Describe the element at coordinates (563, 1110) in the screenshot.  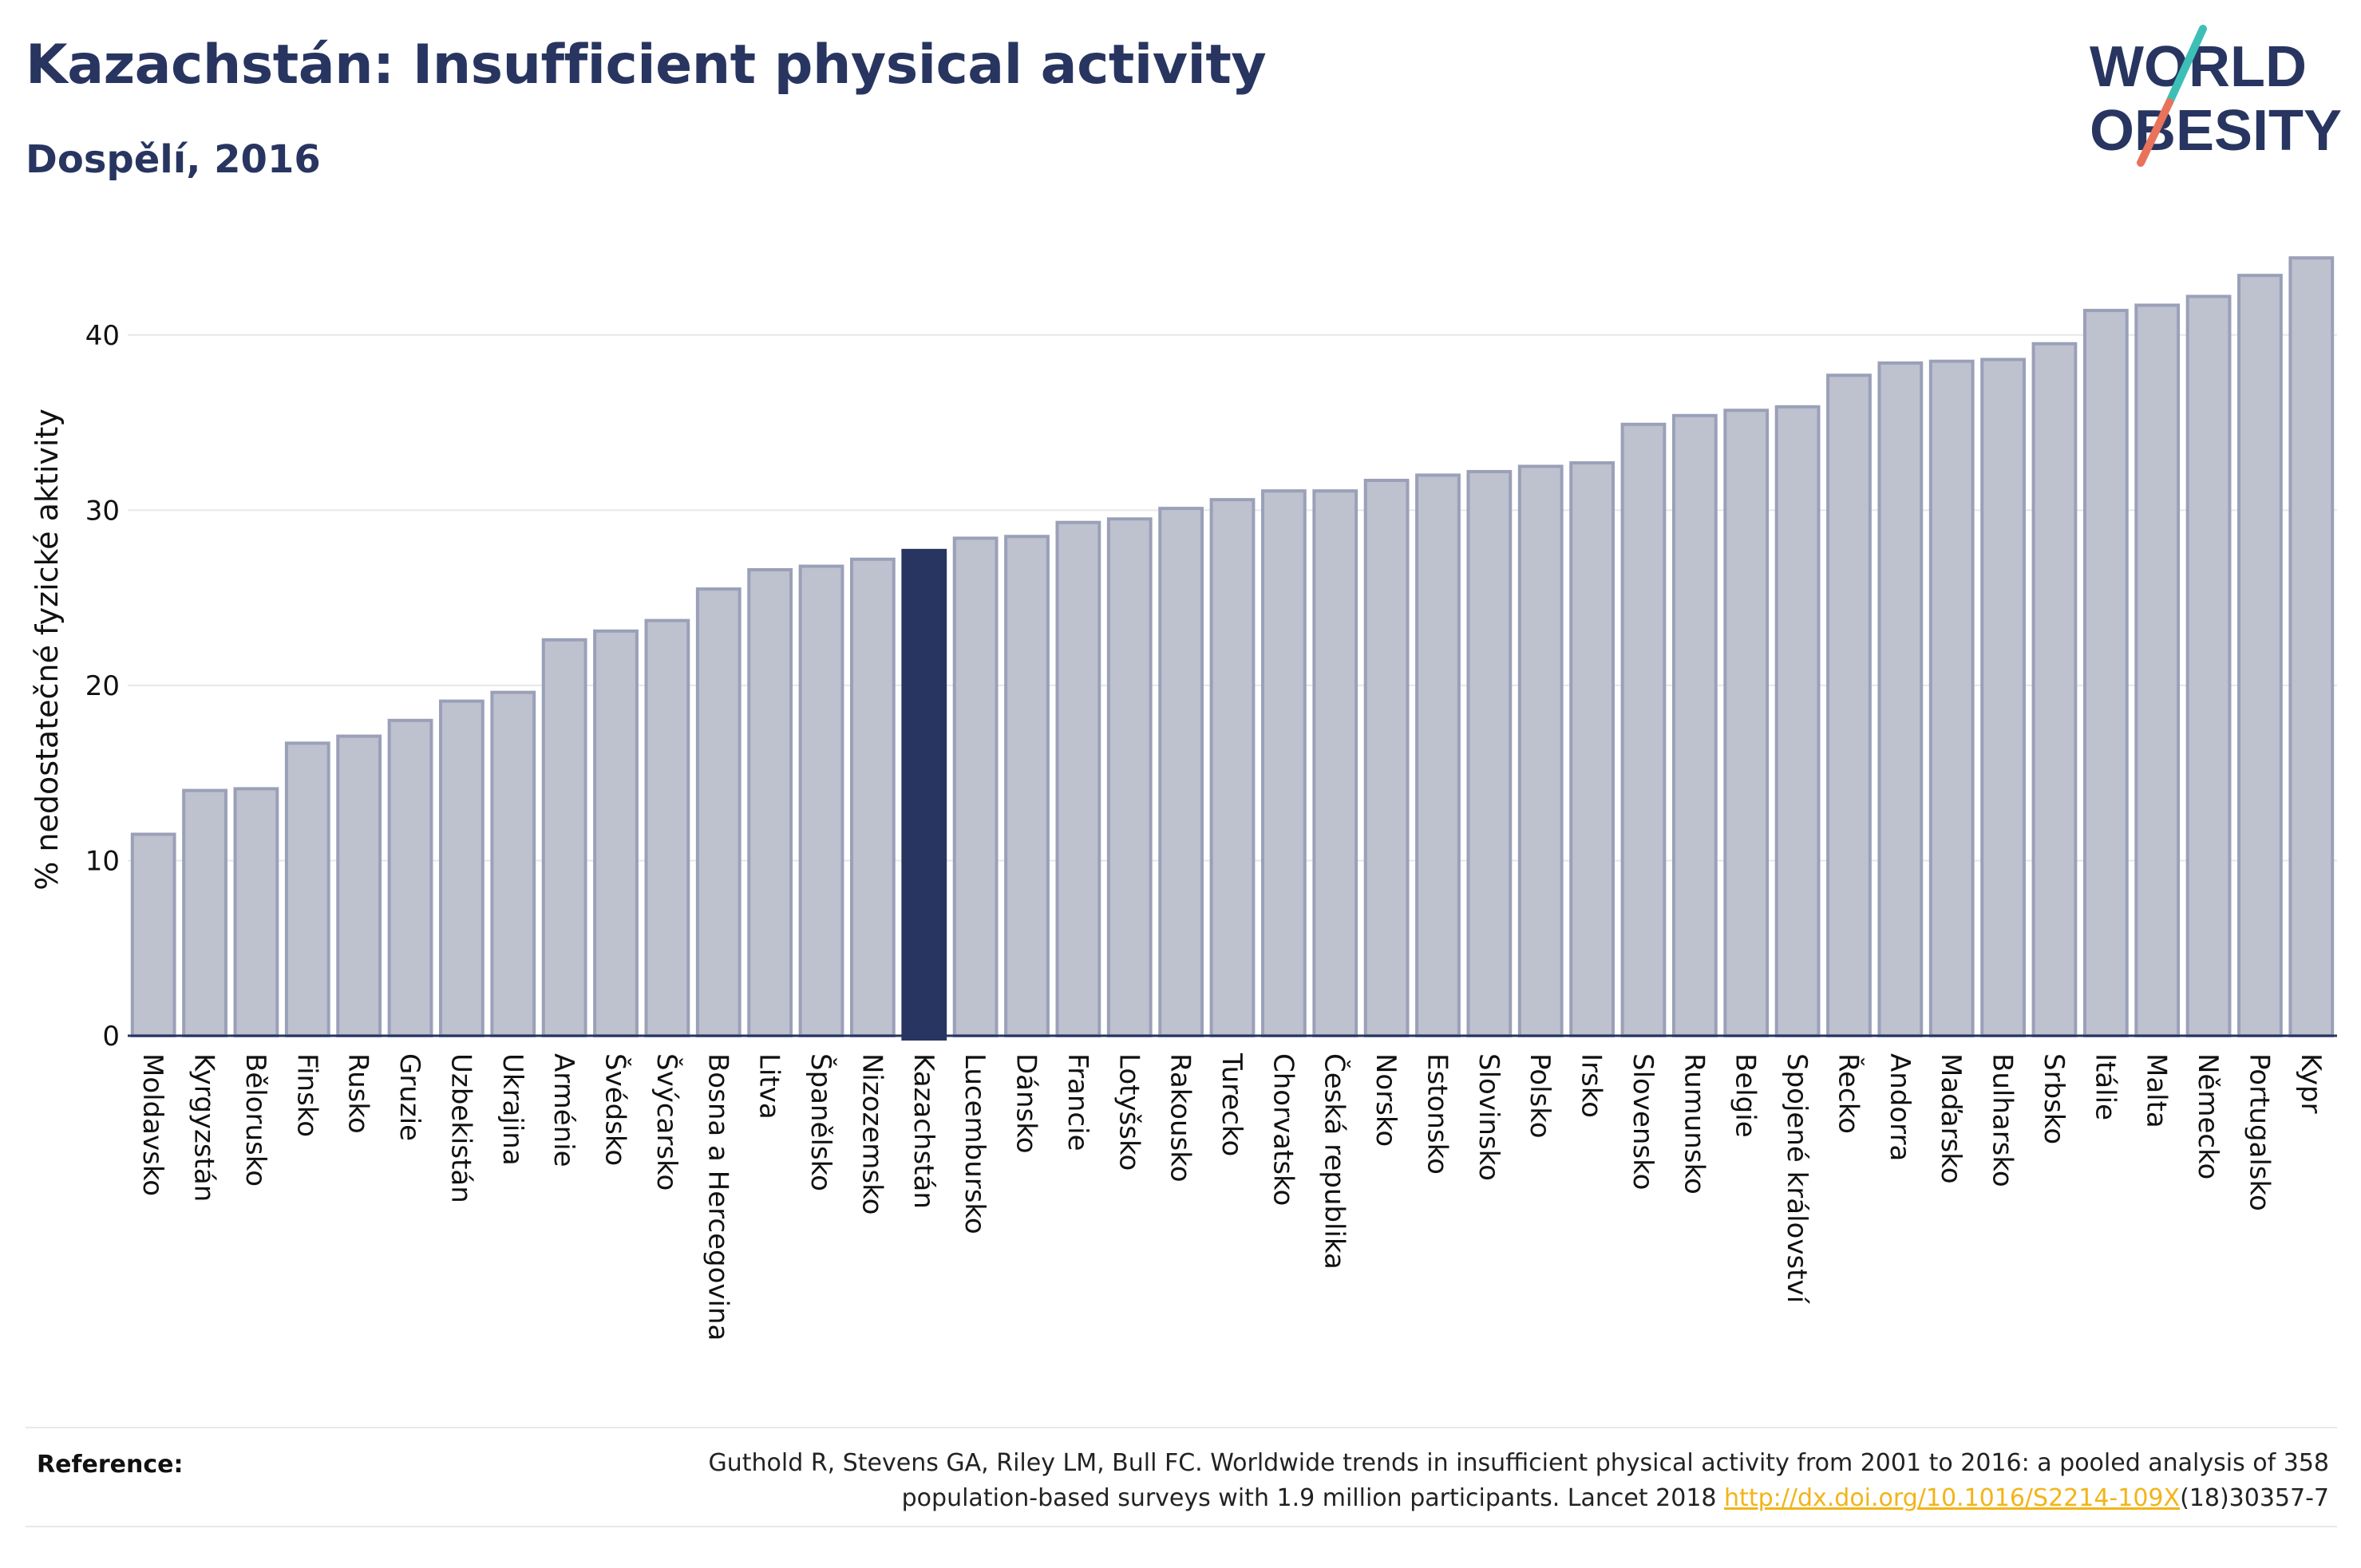
I see `x-tick-label: Arménie` at that location.